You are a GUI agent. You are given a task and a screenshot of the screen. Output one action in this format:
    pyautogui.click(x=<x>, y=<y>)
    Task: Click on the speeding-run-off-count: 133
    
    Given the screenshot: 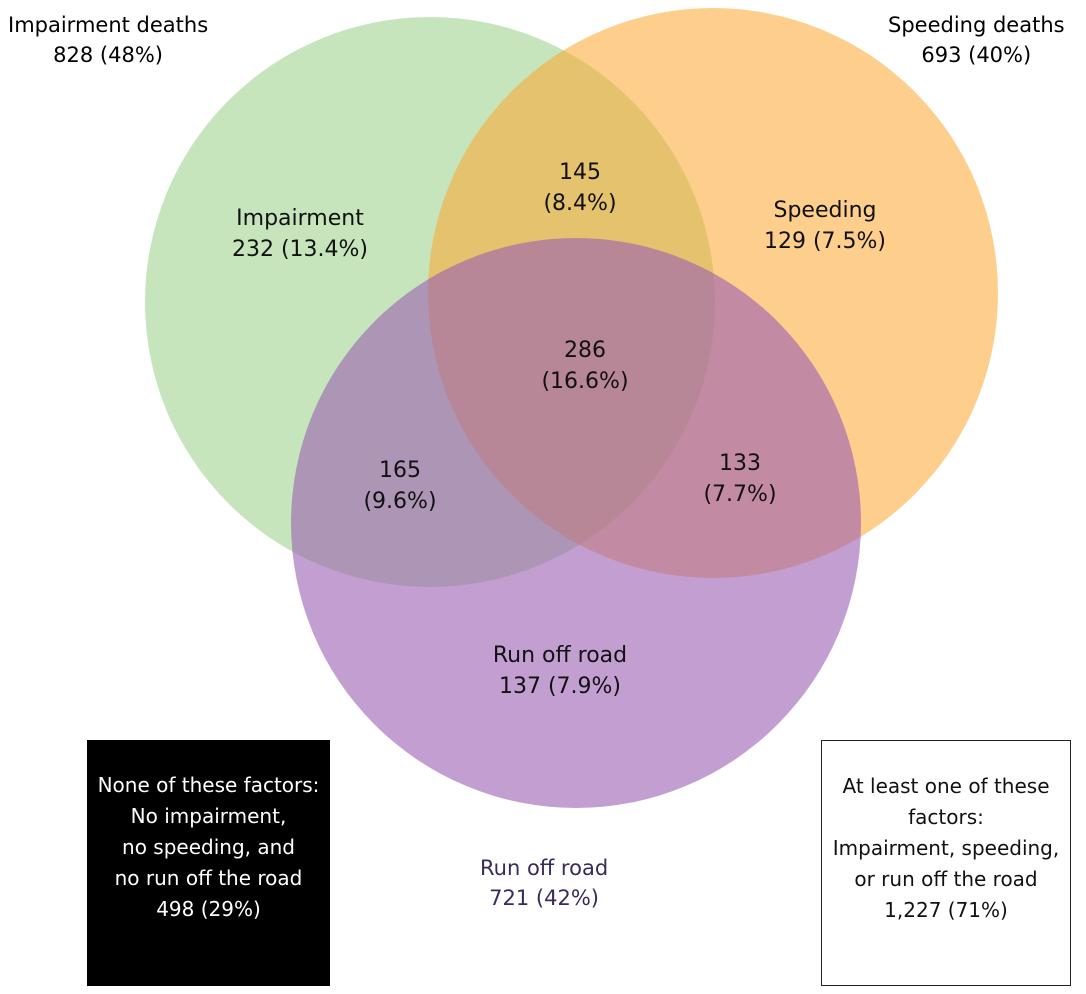 What is the action you would take?
    pyautogui.click(x=740, y=463)
    